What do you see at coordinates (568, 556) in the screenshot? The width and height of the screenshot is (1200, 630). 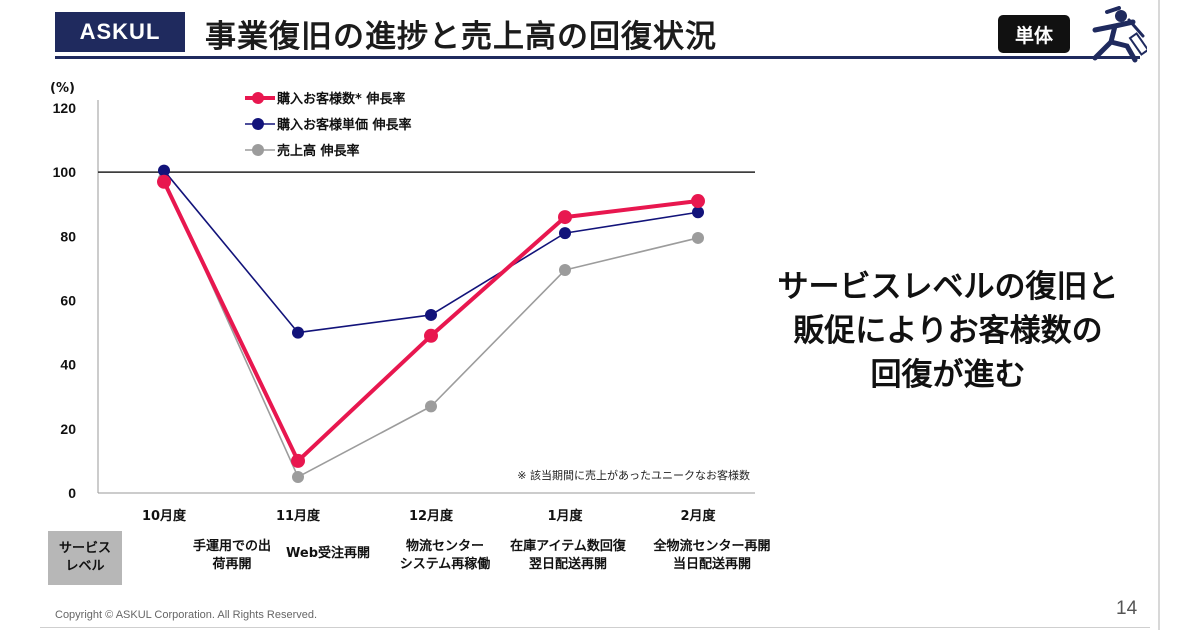 I see `service-milestone-jan: 在庫アイテム数回復 翌日配送再開` at bounding box center [568, 556].